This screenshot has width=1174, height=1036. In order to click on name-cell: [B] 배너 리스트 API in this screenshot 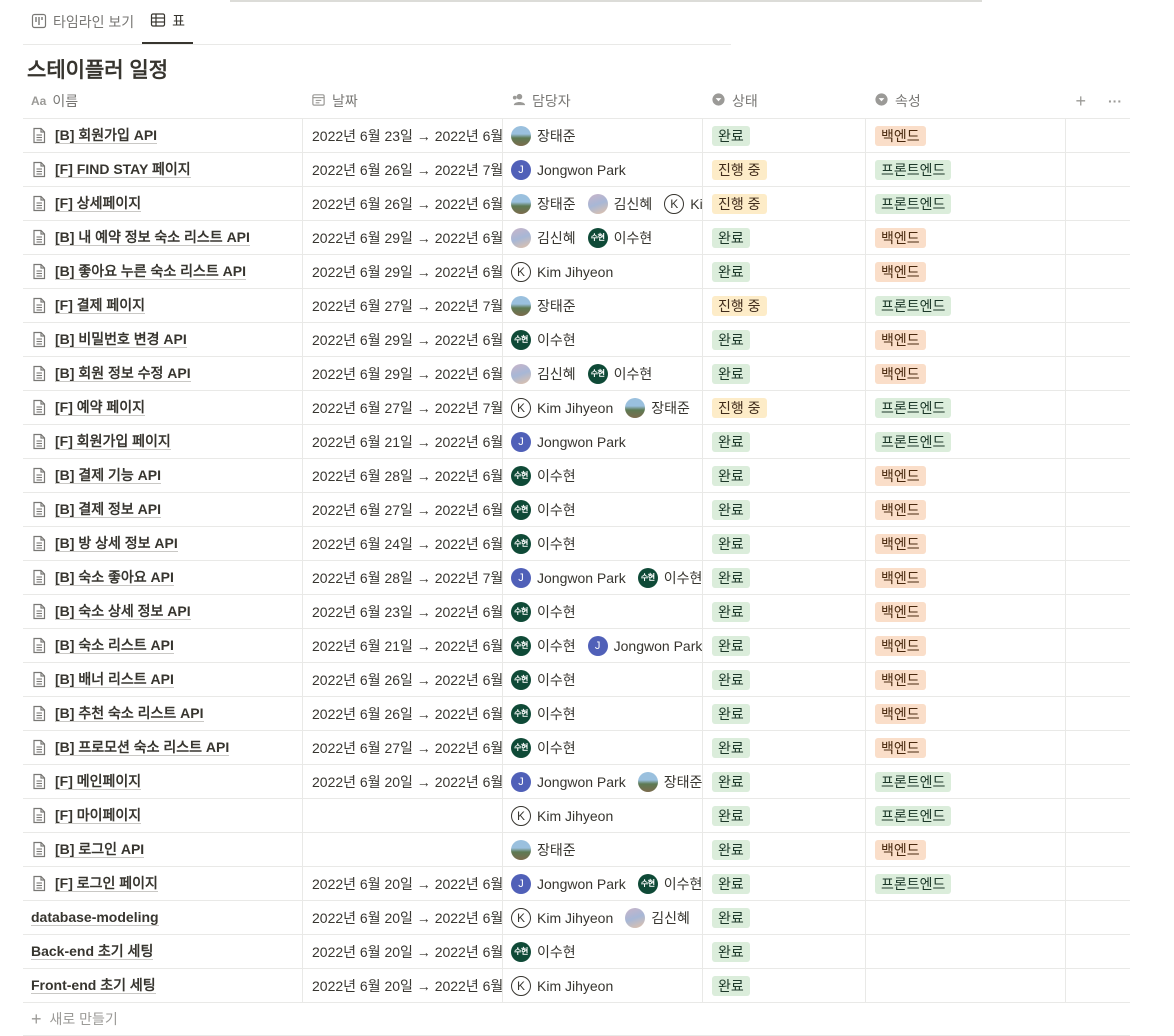, I will do `click(163, 679)`.